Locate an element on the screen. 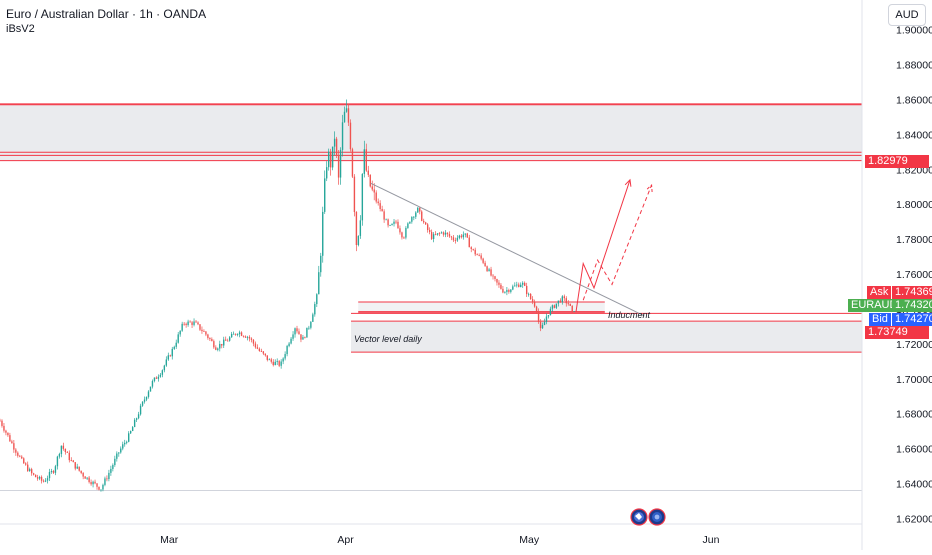  time-axis: Mar Apr May Jun is located at coordinates (439, 540).